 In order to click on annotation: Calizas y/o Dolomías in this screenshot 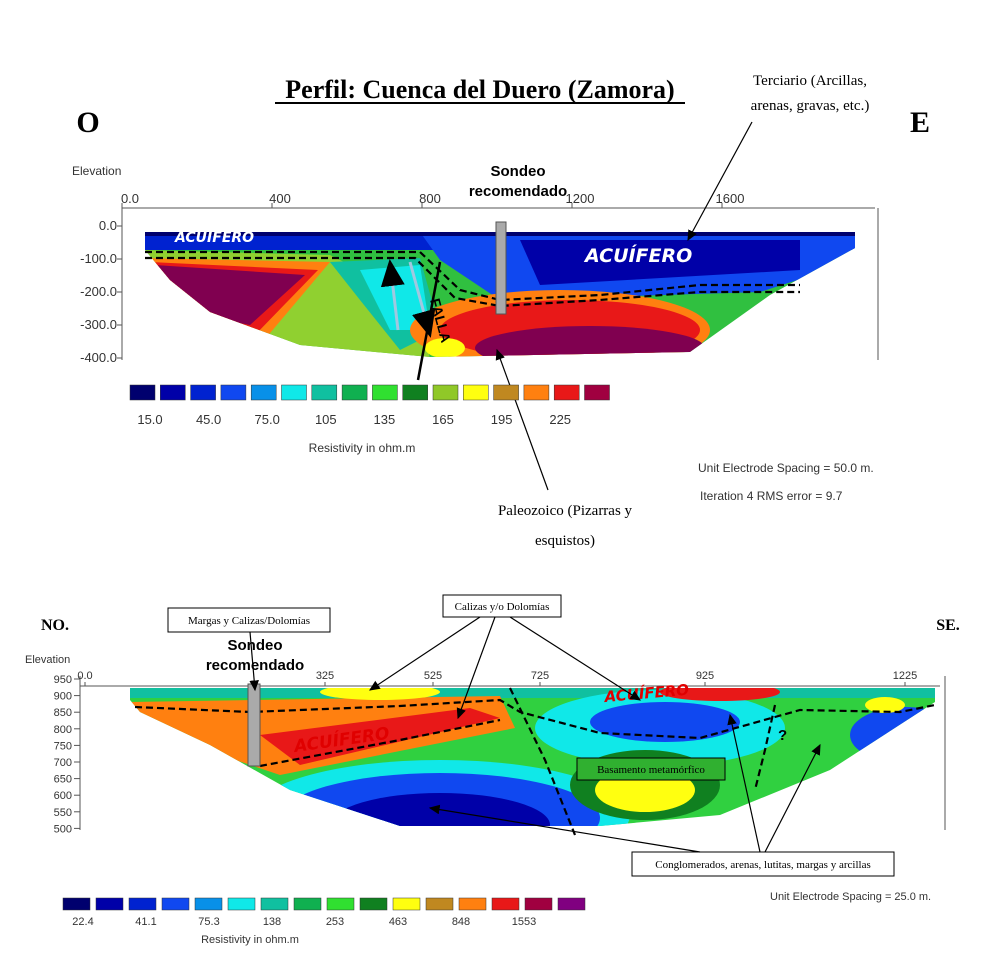, I will do `click(502, 607)`.